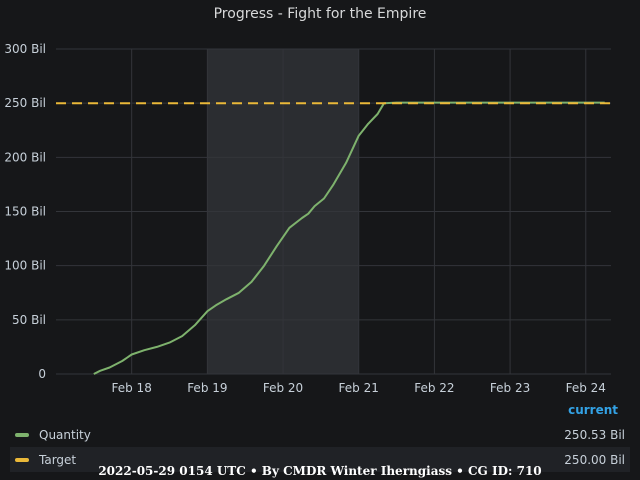  I want to click on y-tick-label: 200 Bil, so click(25, 157).